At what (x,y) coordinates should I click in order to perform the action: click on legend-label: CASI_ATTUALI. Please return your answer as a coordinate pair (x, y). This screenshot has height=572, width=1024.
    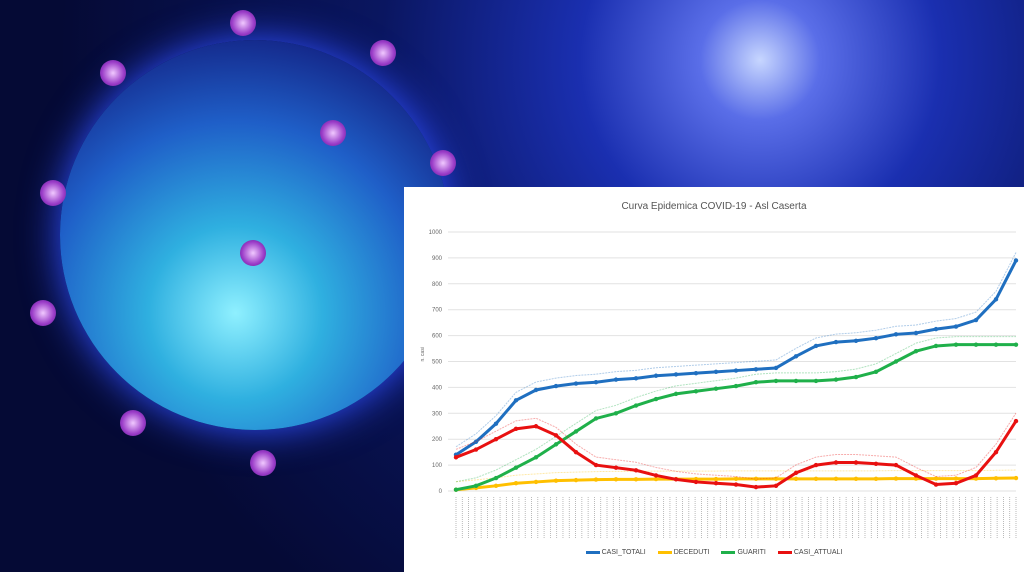
    Looking at the image, I should click on (818, 552).